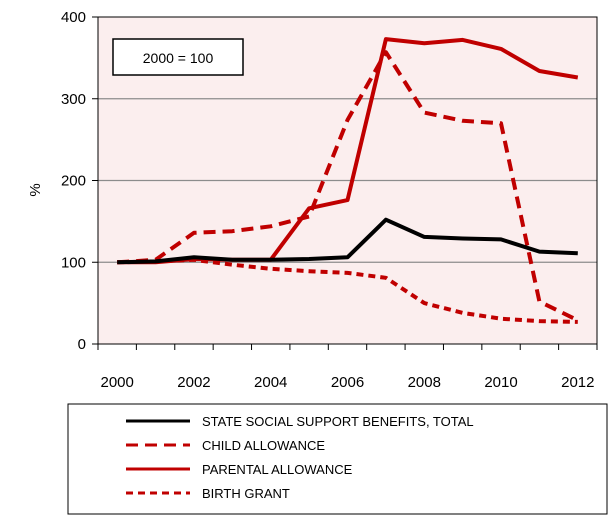  I want to click on x-tick-label: 2006, so click(347, 382).